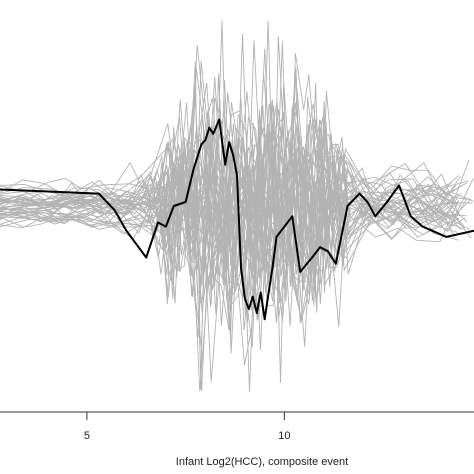  What do you see at coordinates (262, 462) in the screenshot?
I see `x-axis-title: Infant Log2(HCC), composite event` at bounding box center [262, 462].